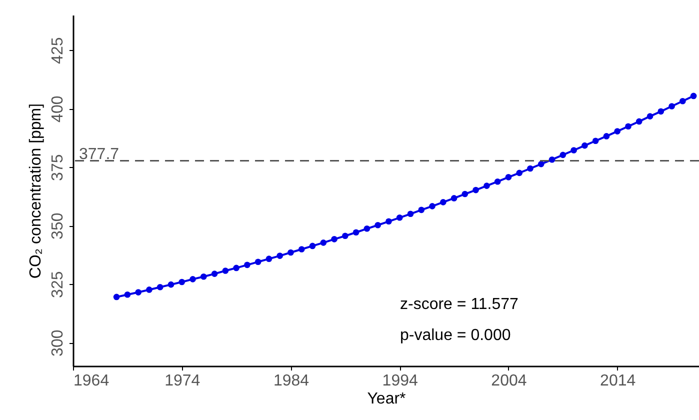 The image size is (699, 420). What do you see at coordinates (509, 381) in the screenshot?
I see `x-tick-label: 2004` at bounding box center [509, 381].